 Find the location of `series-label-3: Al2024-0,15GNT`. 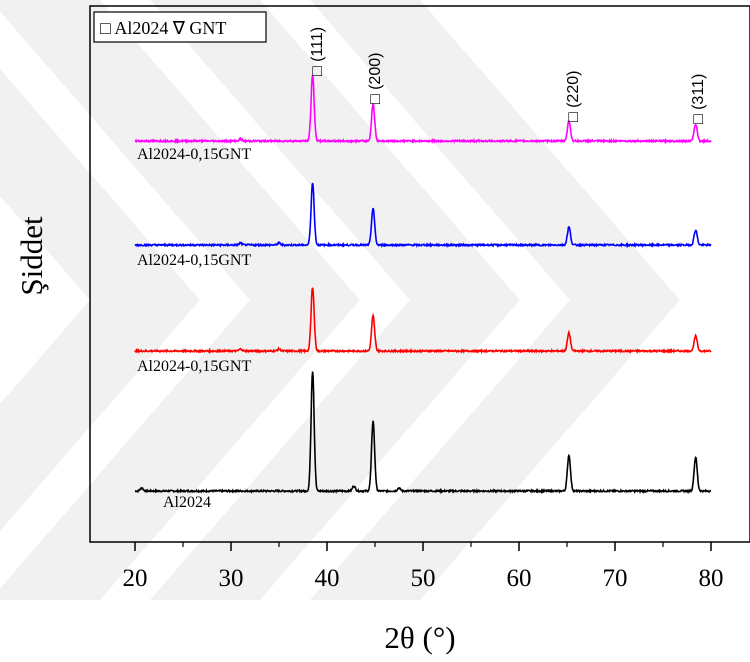

series-label-3: Al2024-0,15GNT is located at coordinates (194, 154).